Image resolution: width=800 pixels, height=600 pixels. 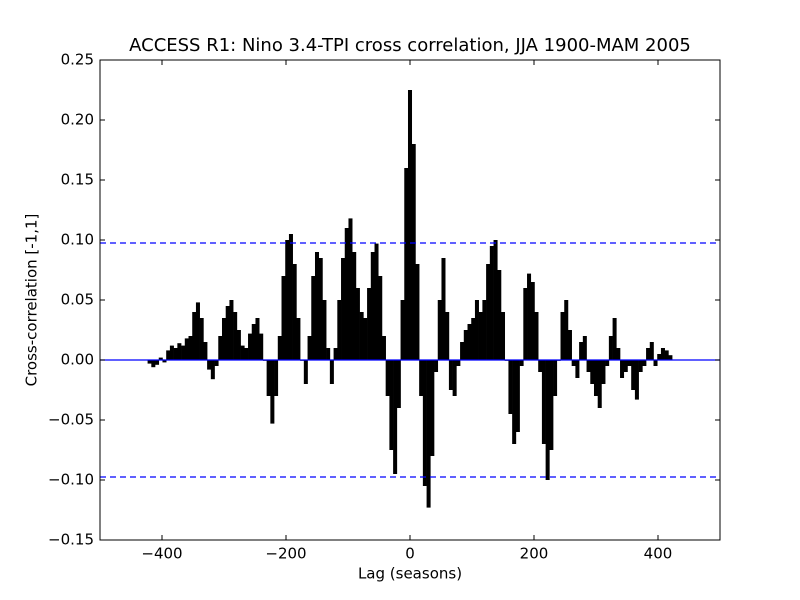 What do you see at coordinates (77, 180) in the screenshot?
I see `y-tick-label: 0.15` at bounding box center [77, 180].